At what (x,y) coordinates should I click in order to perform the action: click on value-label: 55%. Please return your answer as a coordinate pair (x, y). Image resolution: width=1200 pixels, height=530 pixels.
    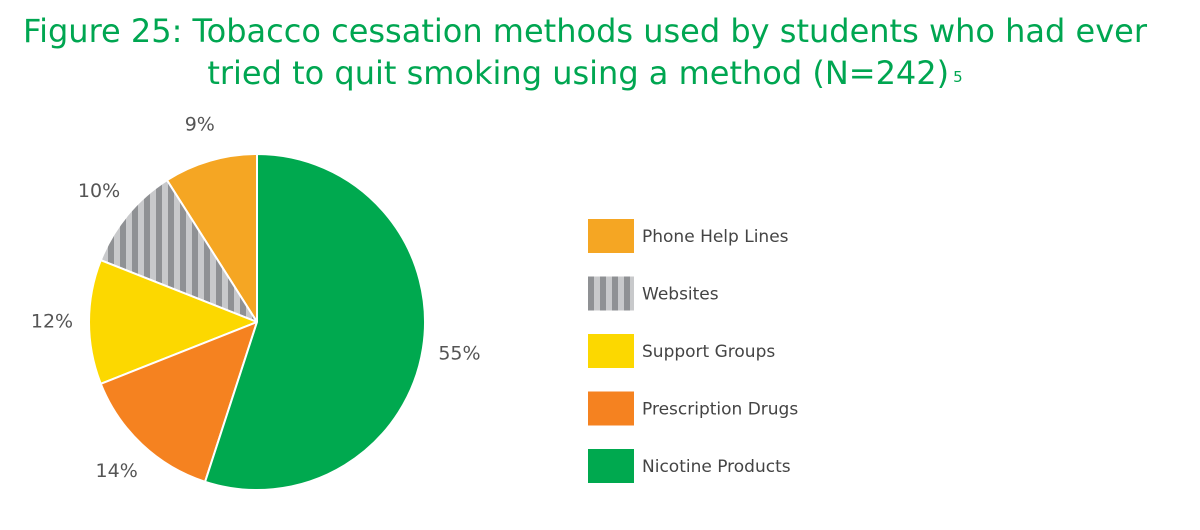
    Looking at the image, I should click on (459, 354).